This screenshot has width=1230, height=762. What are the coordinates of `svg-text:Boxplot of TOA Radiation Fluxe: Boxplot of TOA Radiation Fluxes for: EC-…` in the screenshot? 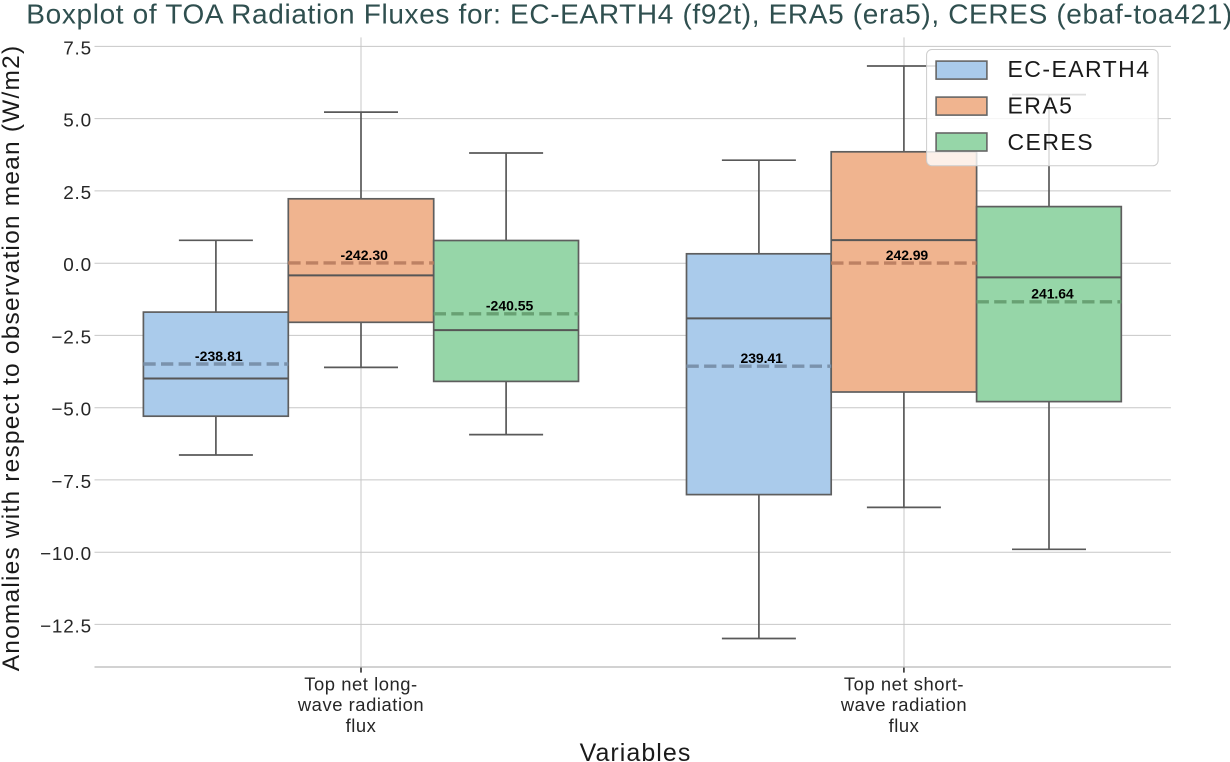 It's located at (628, 14).